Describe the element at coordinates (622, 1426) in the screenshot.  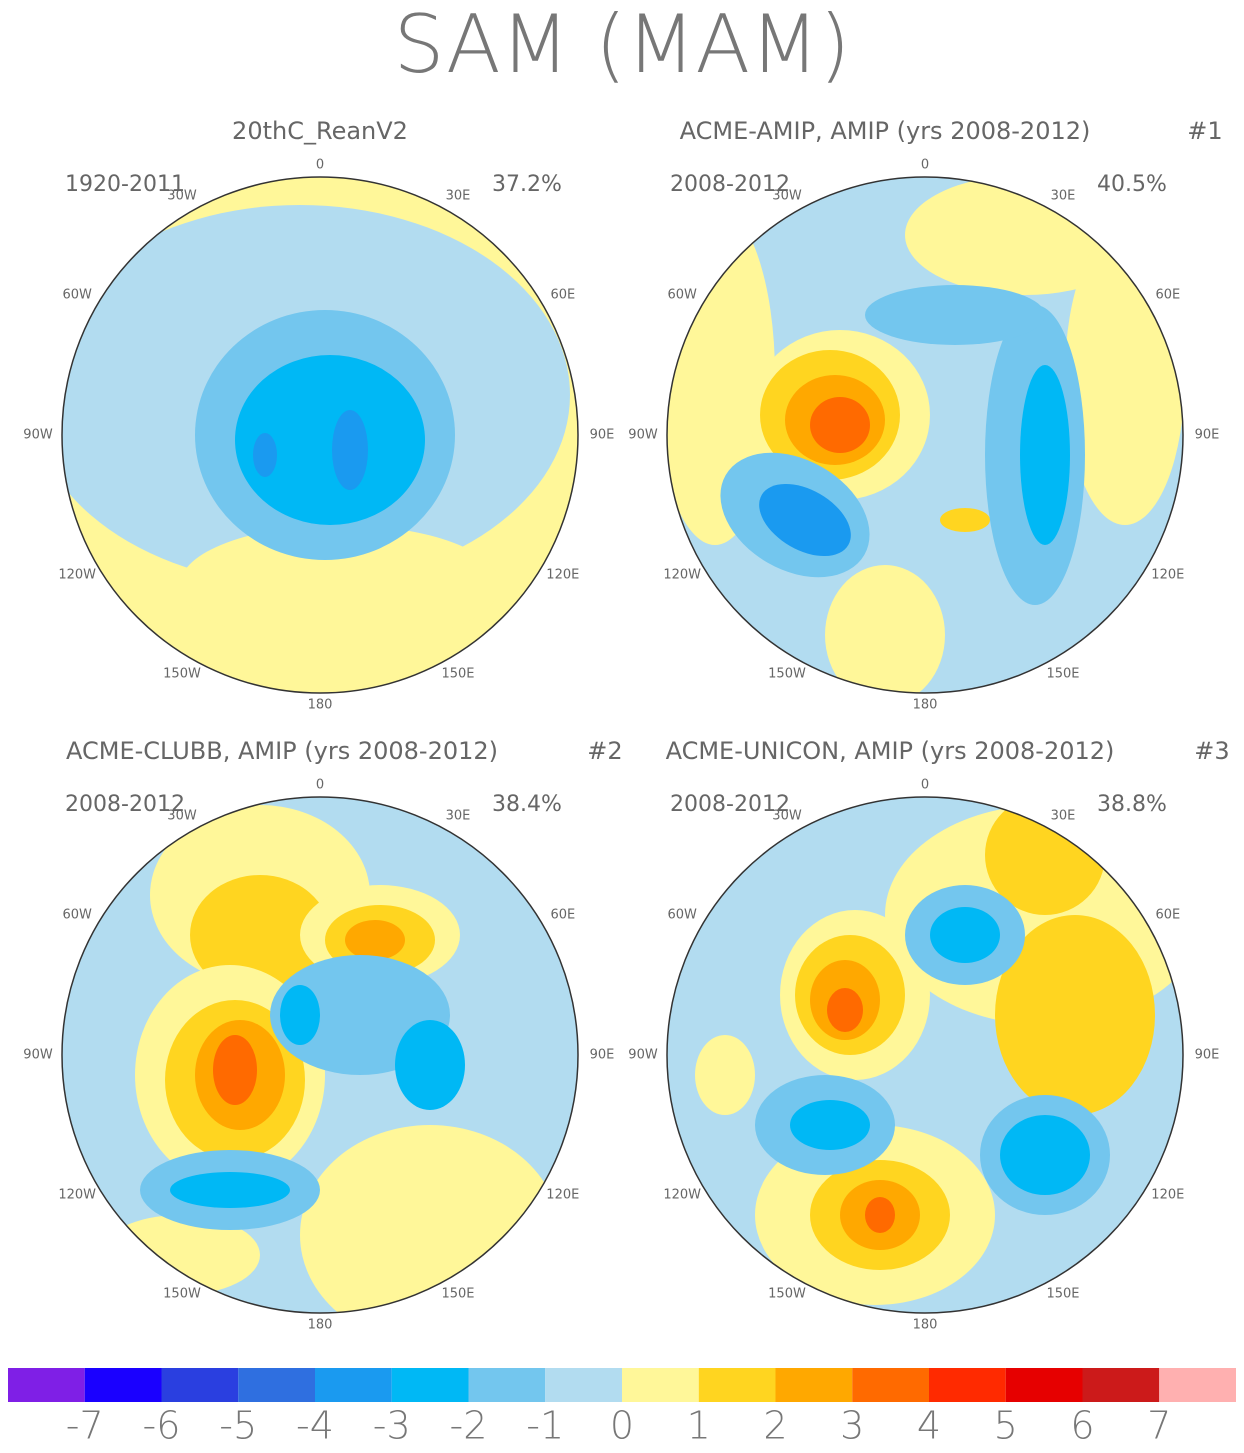
I see `colorbar-label: 0` at that location.